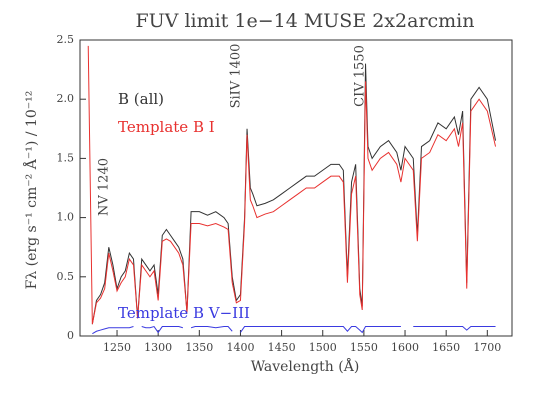  What do you see at coordinates (282, 347) in the screenshot?
I see `x-tick-label: 1450` at bounding box center [282, 347].